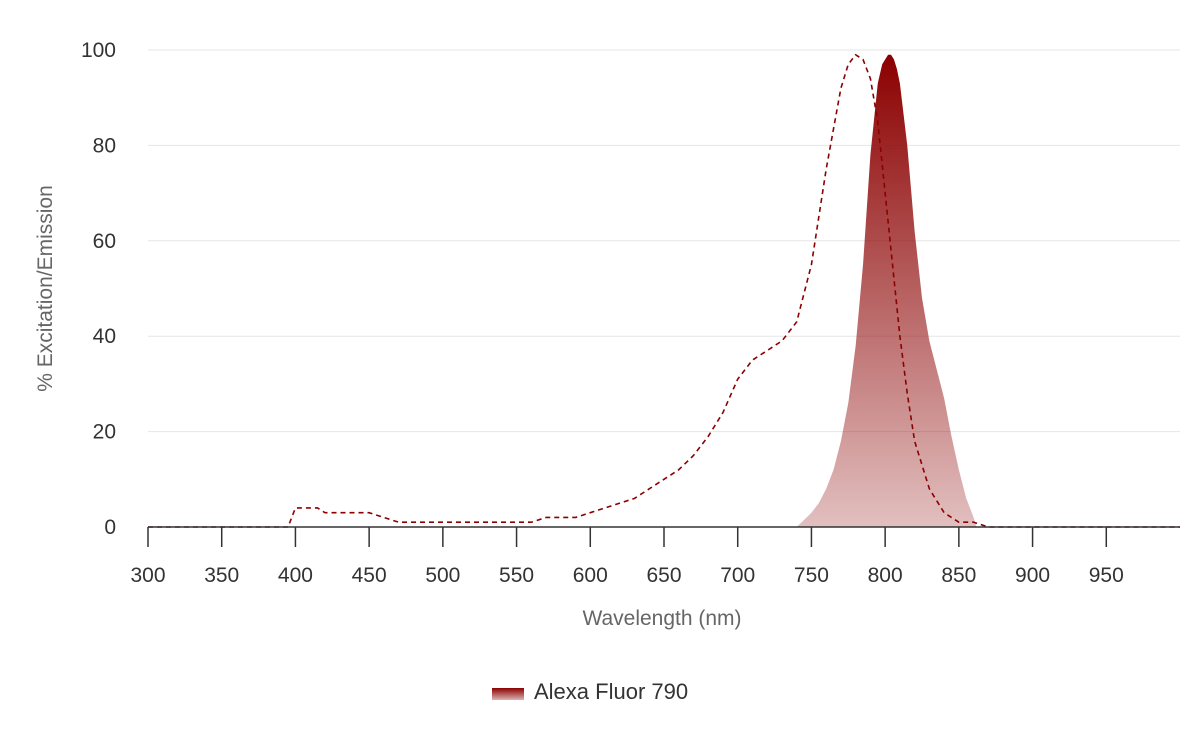  What do you see at coordinates (737, 575) in the screenshot?
I see `x-tick-label: 700` at bounding box center [737, 575].